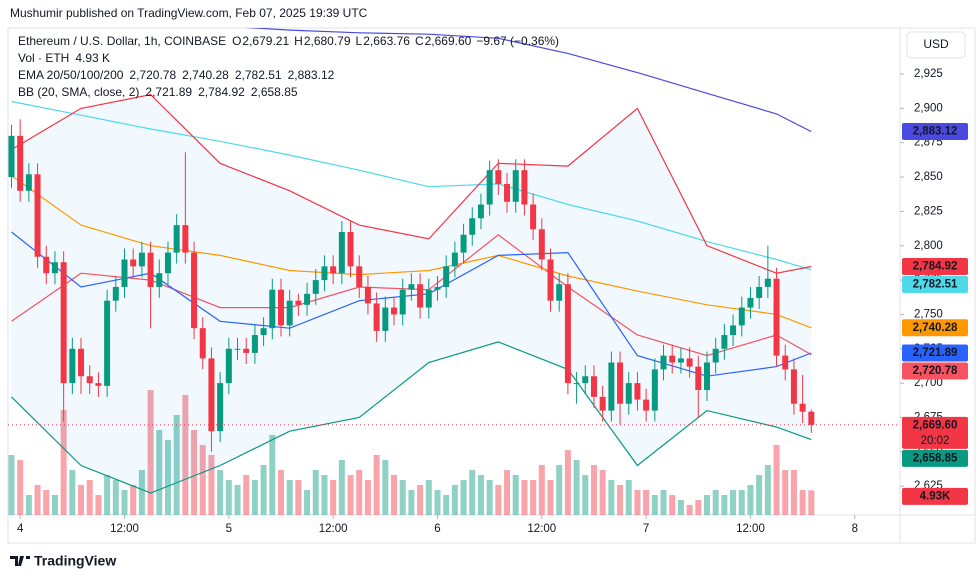  What do you see at coordinates (205, 75) in the screenshot?
I see `indicator-value: 2,740.28` at bounding box center [205, 75].